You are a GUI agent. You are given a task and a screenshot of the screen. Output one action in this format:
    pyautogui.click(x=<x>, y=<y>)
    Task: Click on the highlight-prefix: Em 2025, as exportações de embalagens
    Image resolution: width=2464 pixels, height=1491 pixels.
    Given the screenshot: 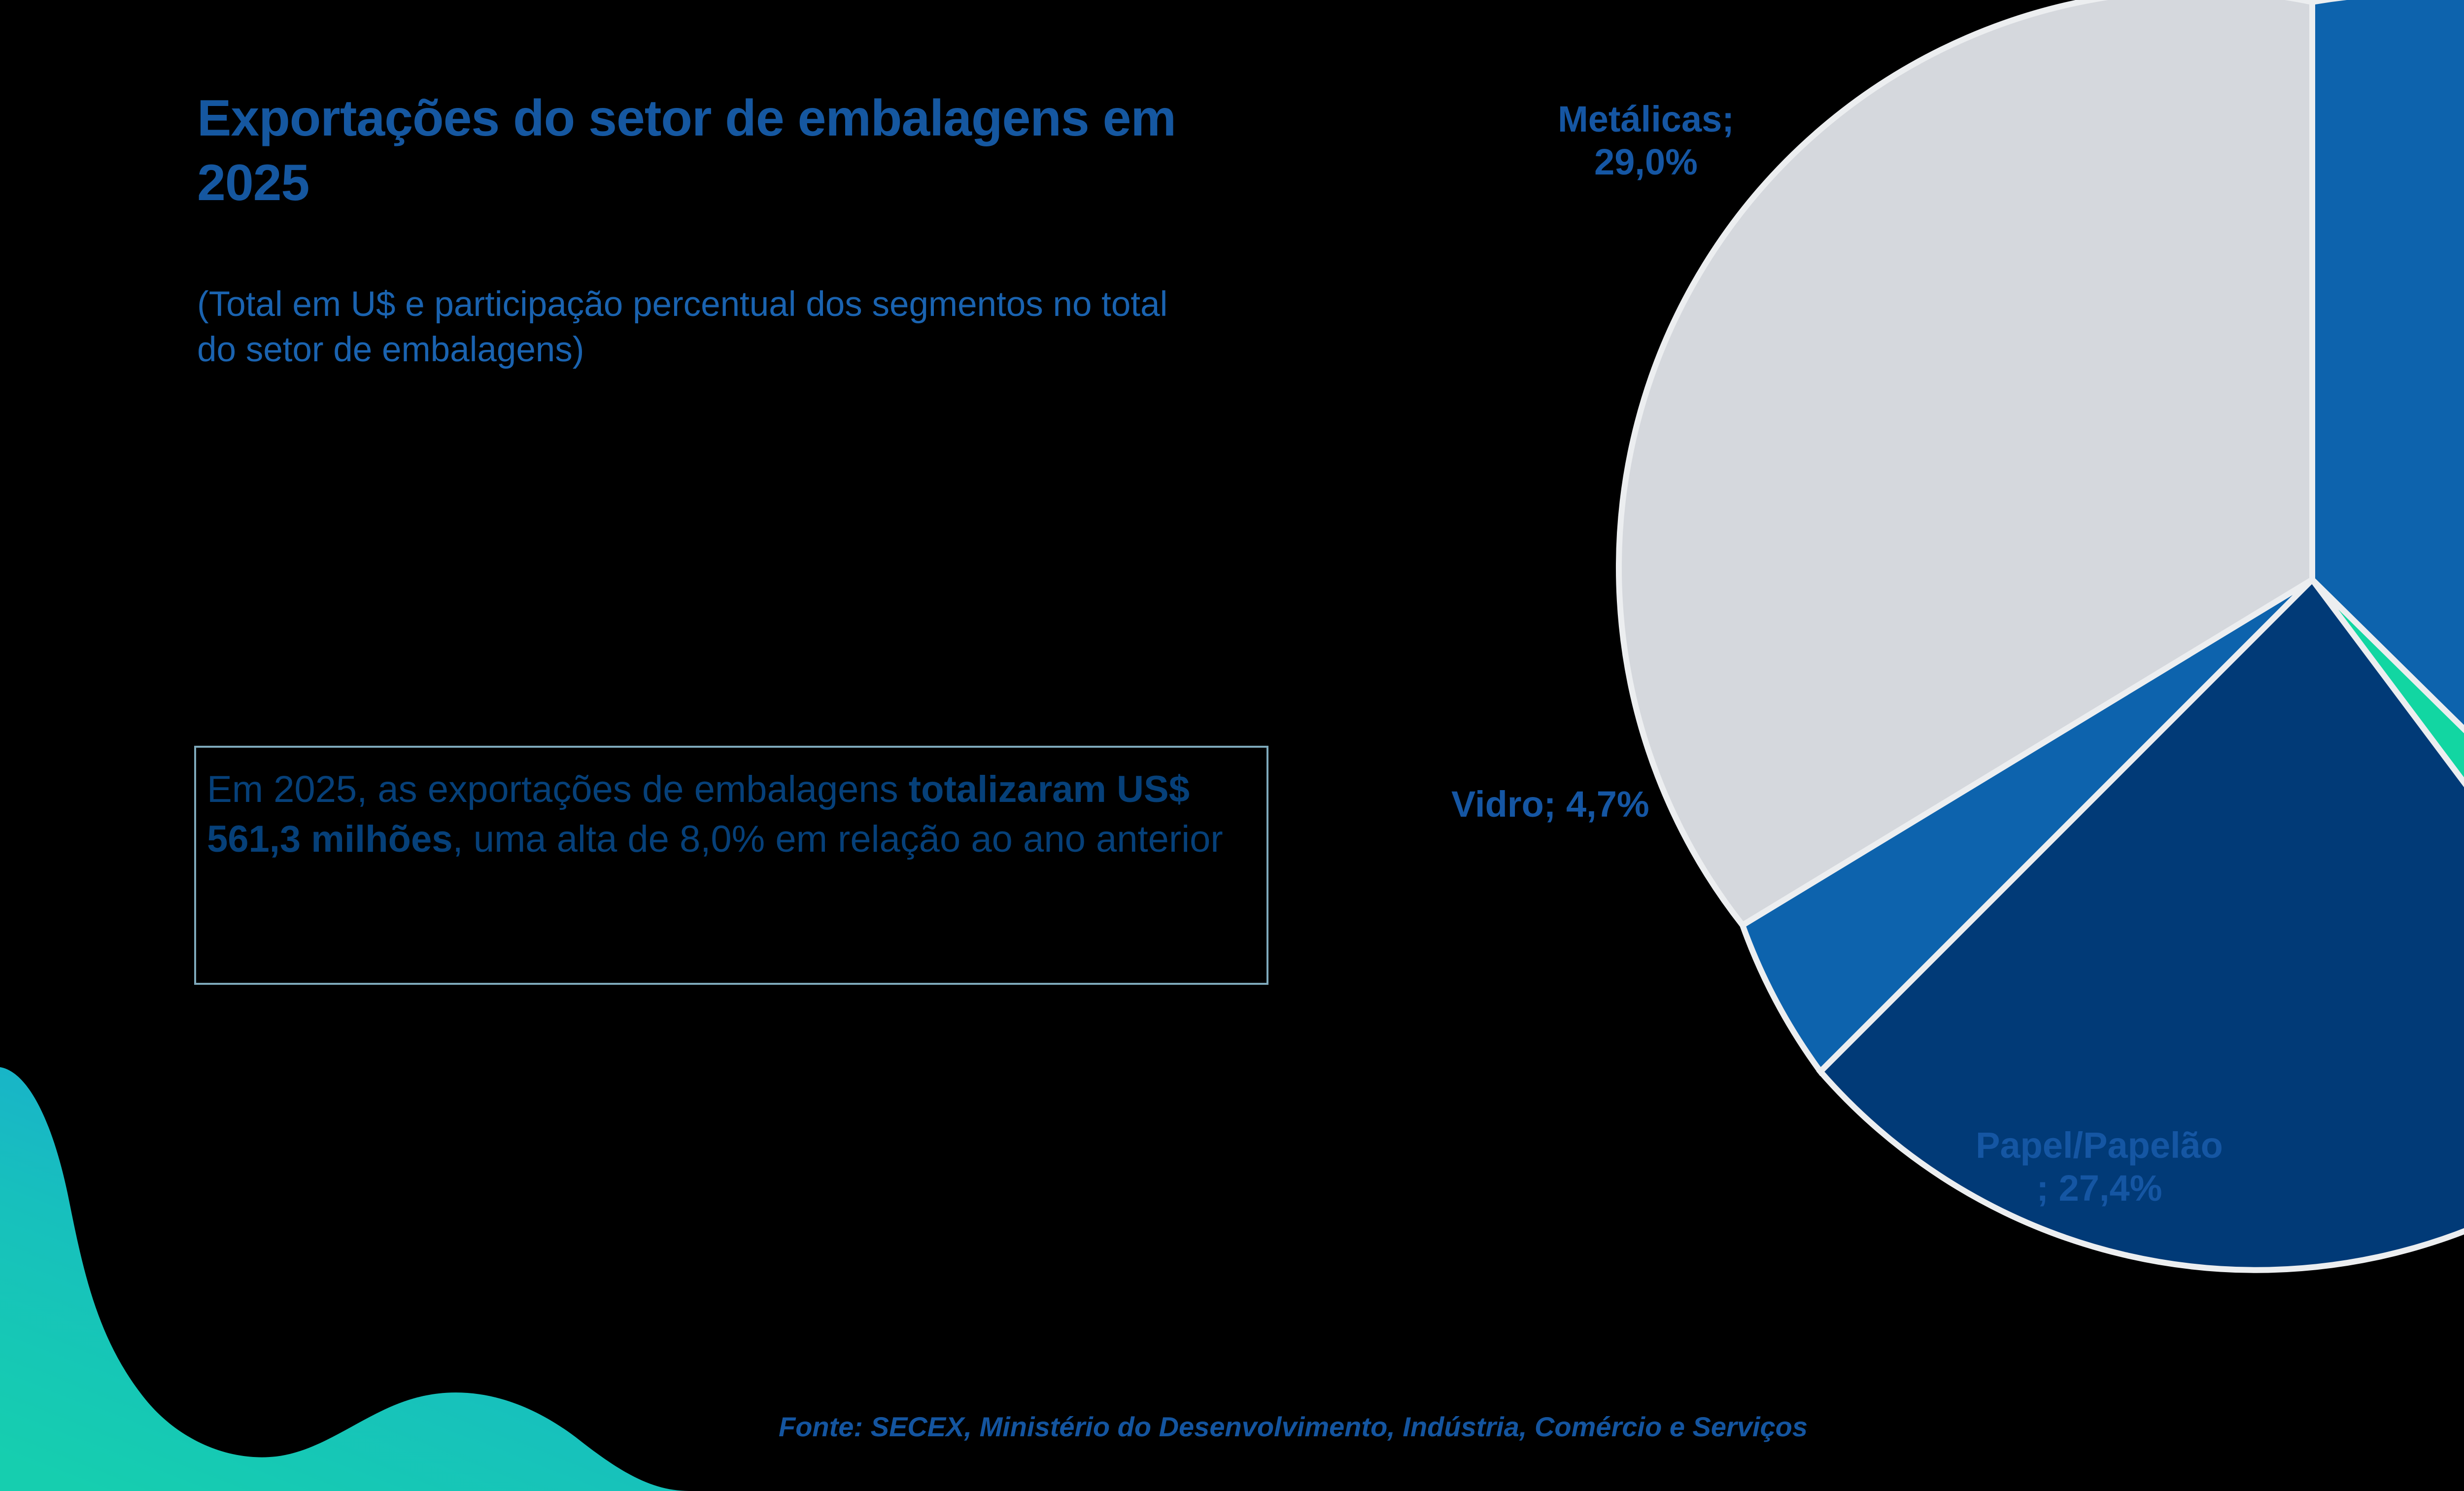 What is the action you would take?
    pyautogui.click(x=558, y=789)
    